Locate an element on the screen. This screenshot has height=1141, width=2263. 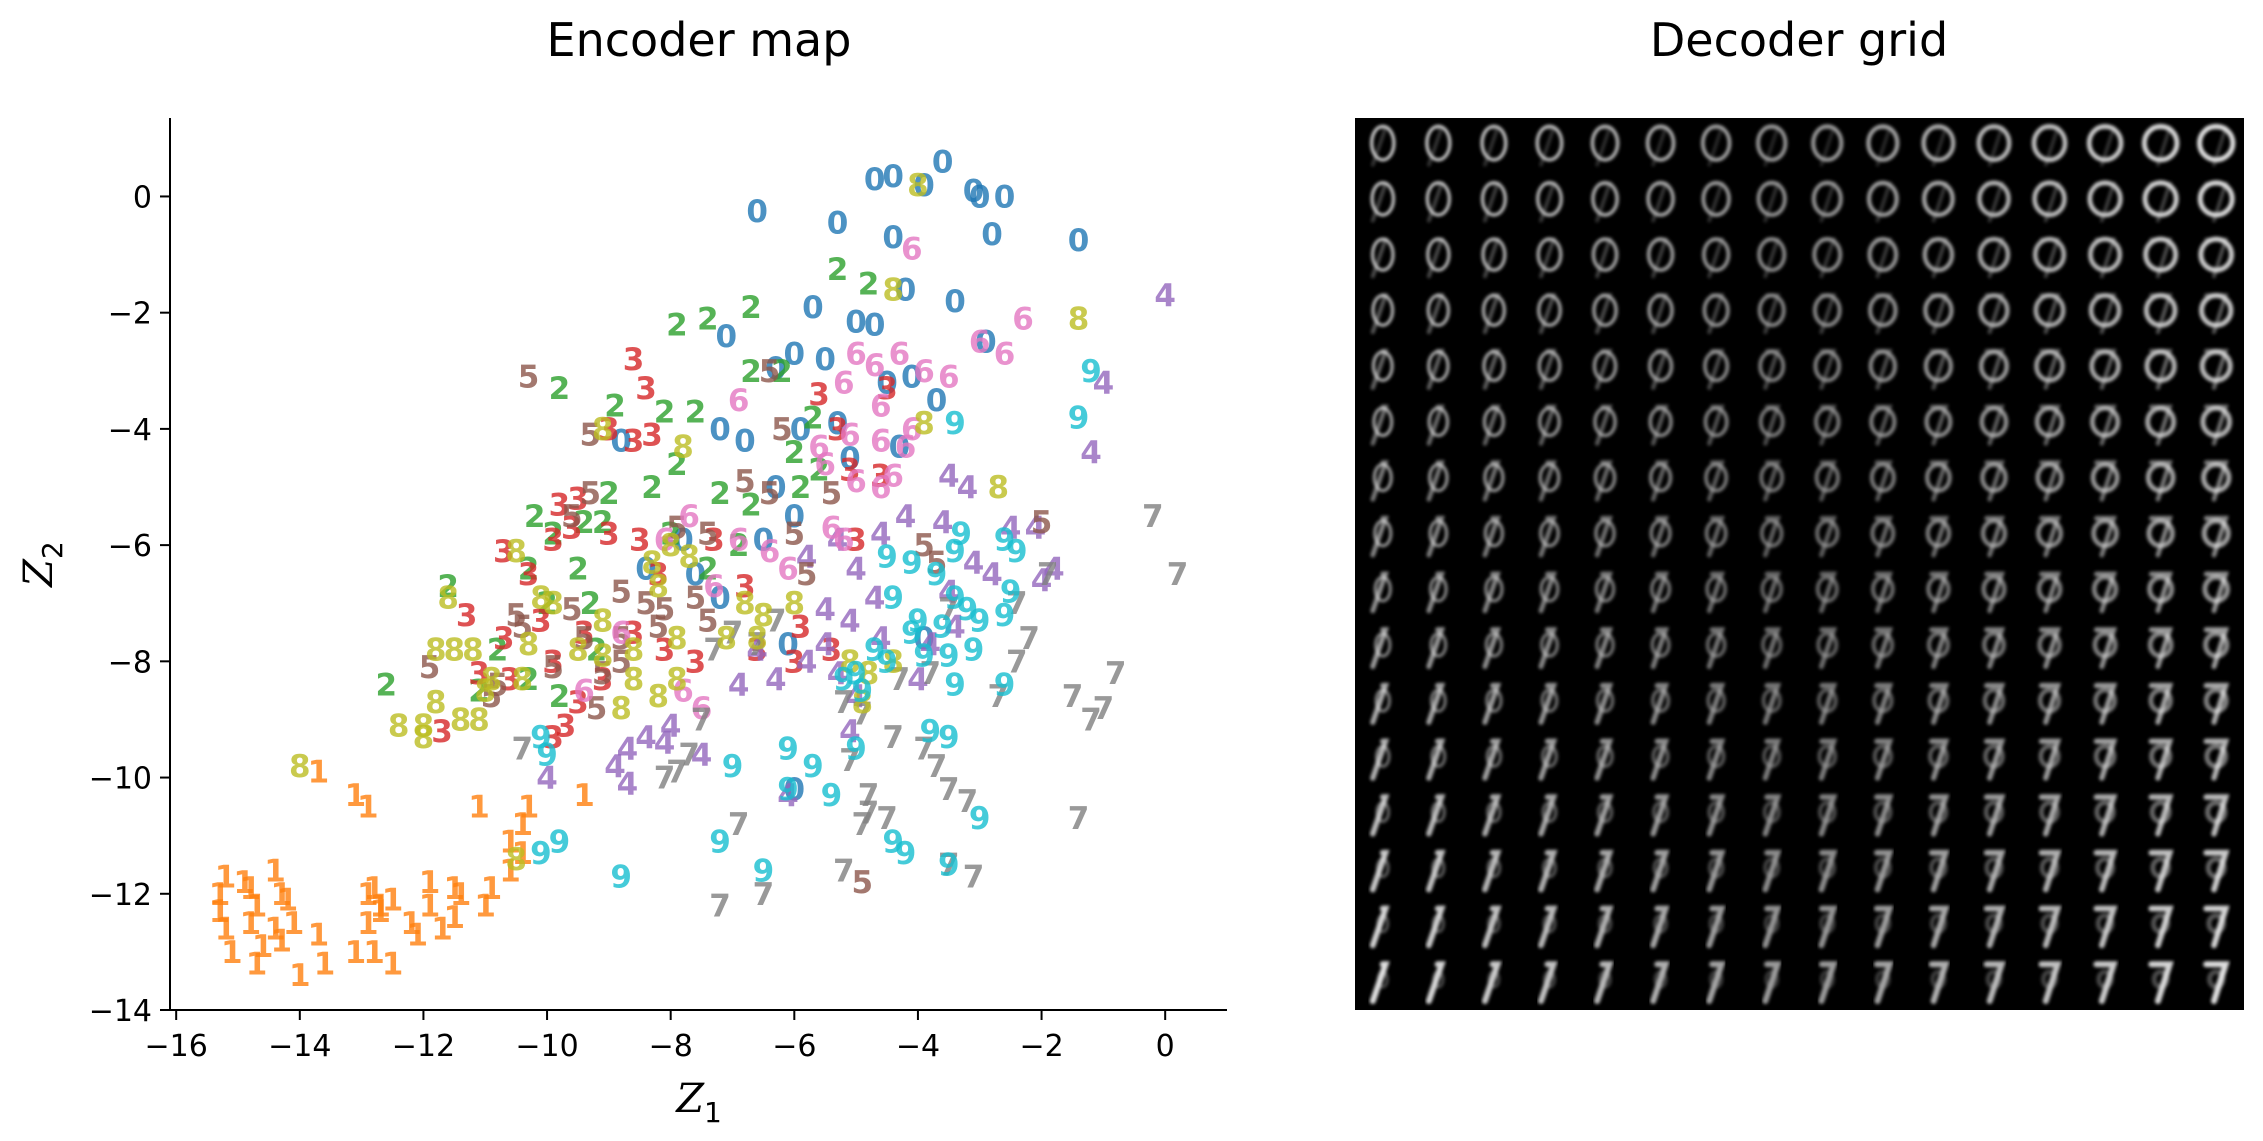
x-axis-ticks: −16 −14 −12 −10 −8 −6 −4 −2 0 is located at coordinates (660, 1037).